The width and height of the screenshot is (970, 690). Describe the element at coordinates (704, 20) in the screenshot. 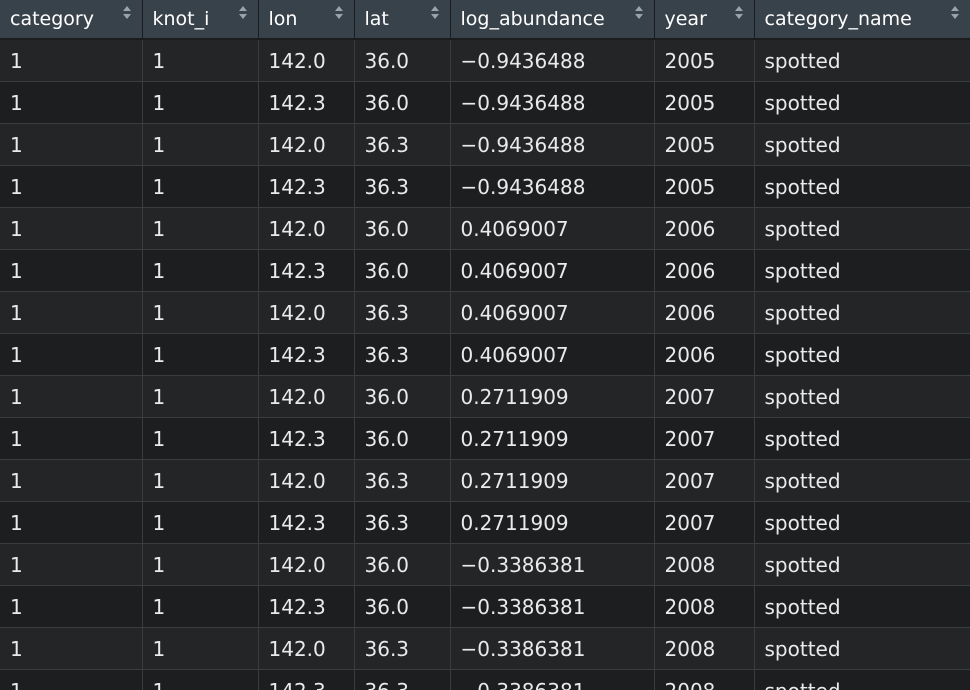

I see `column-header-year: year` at that location.